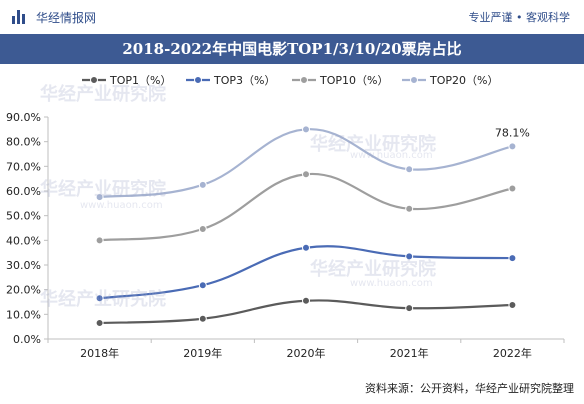  What do you see at coordinates (23, 191) in the screenshot?
I see `y-tick-label: 60.0%` at bounding box center [23, 191].